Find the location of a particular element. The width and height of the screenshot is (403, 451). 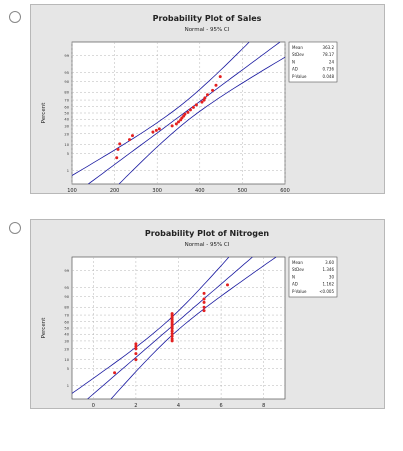

y-tick-label: 1 is located at coordinates (68, 171).